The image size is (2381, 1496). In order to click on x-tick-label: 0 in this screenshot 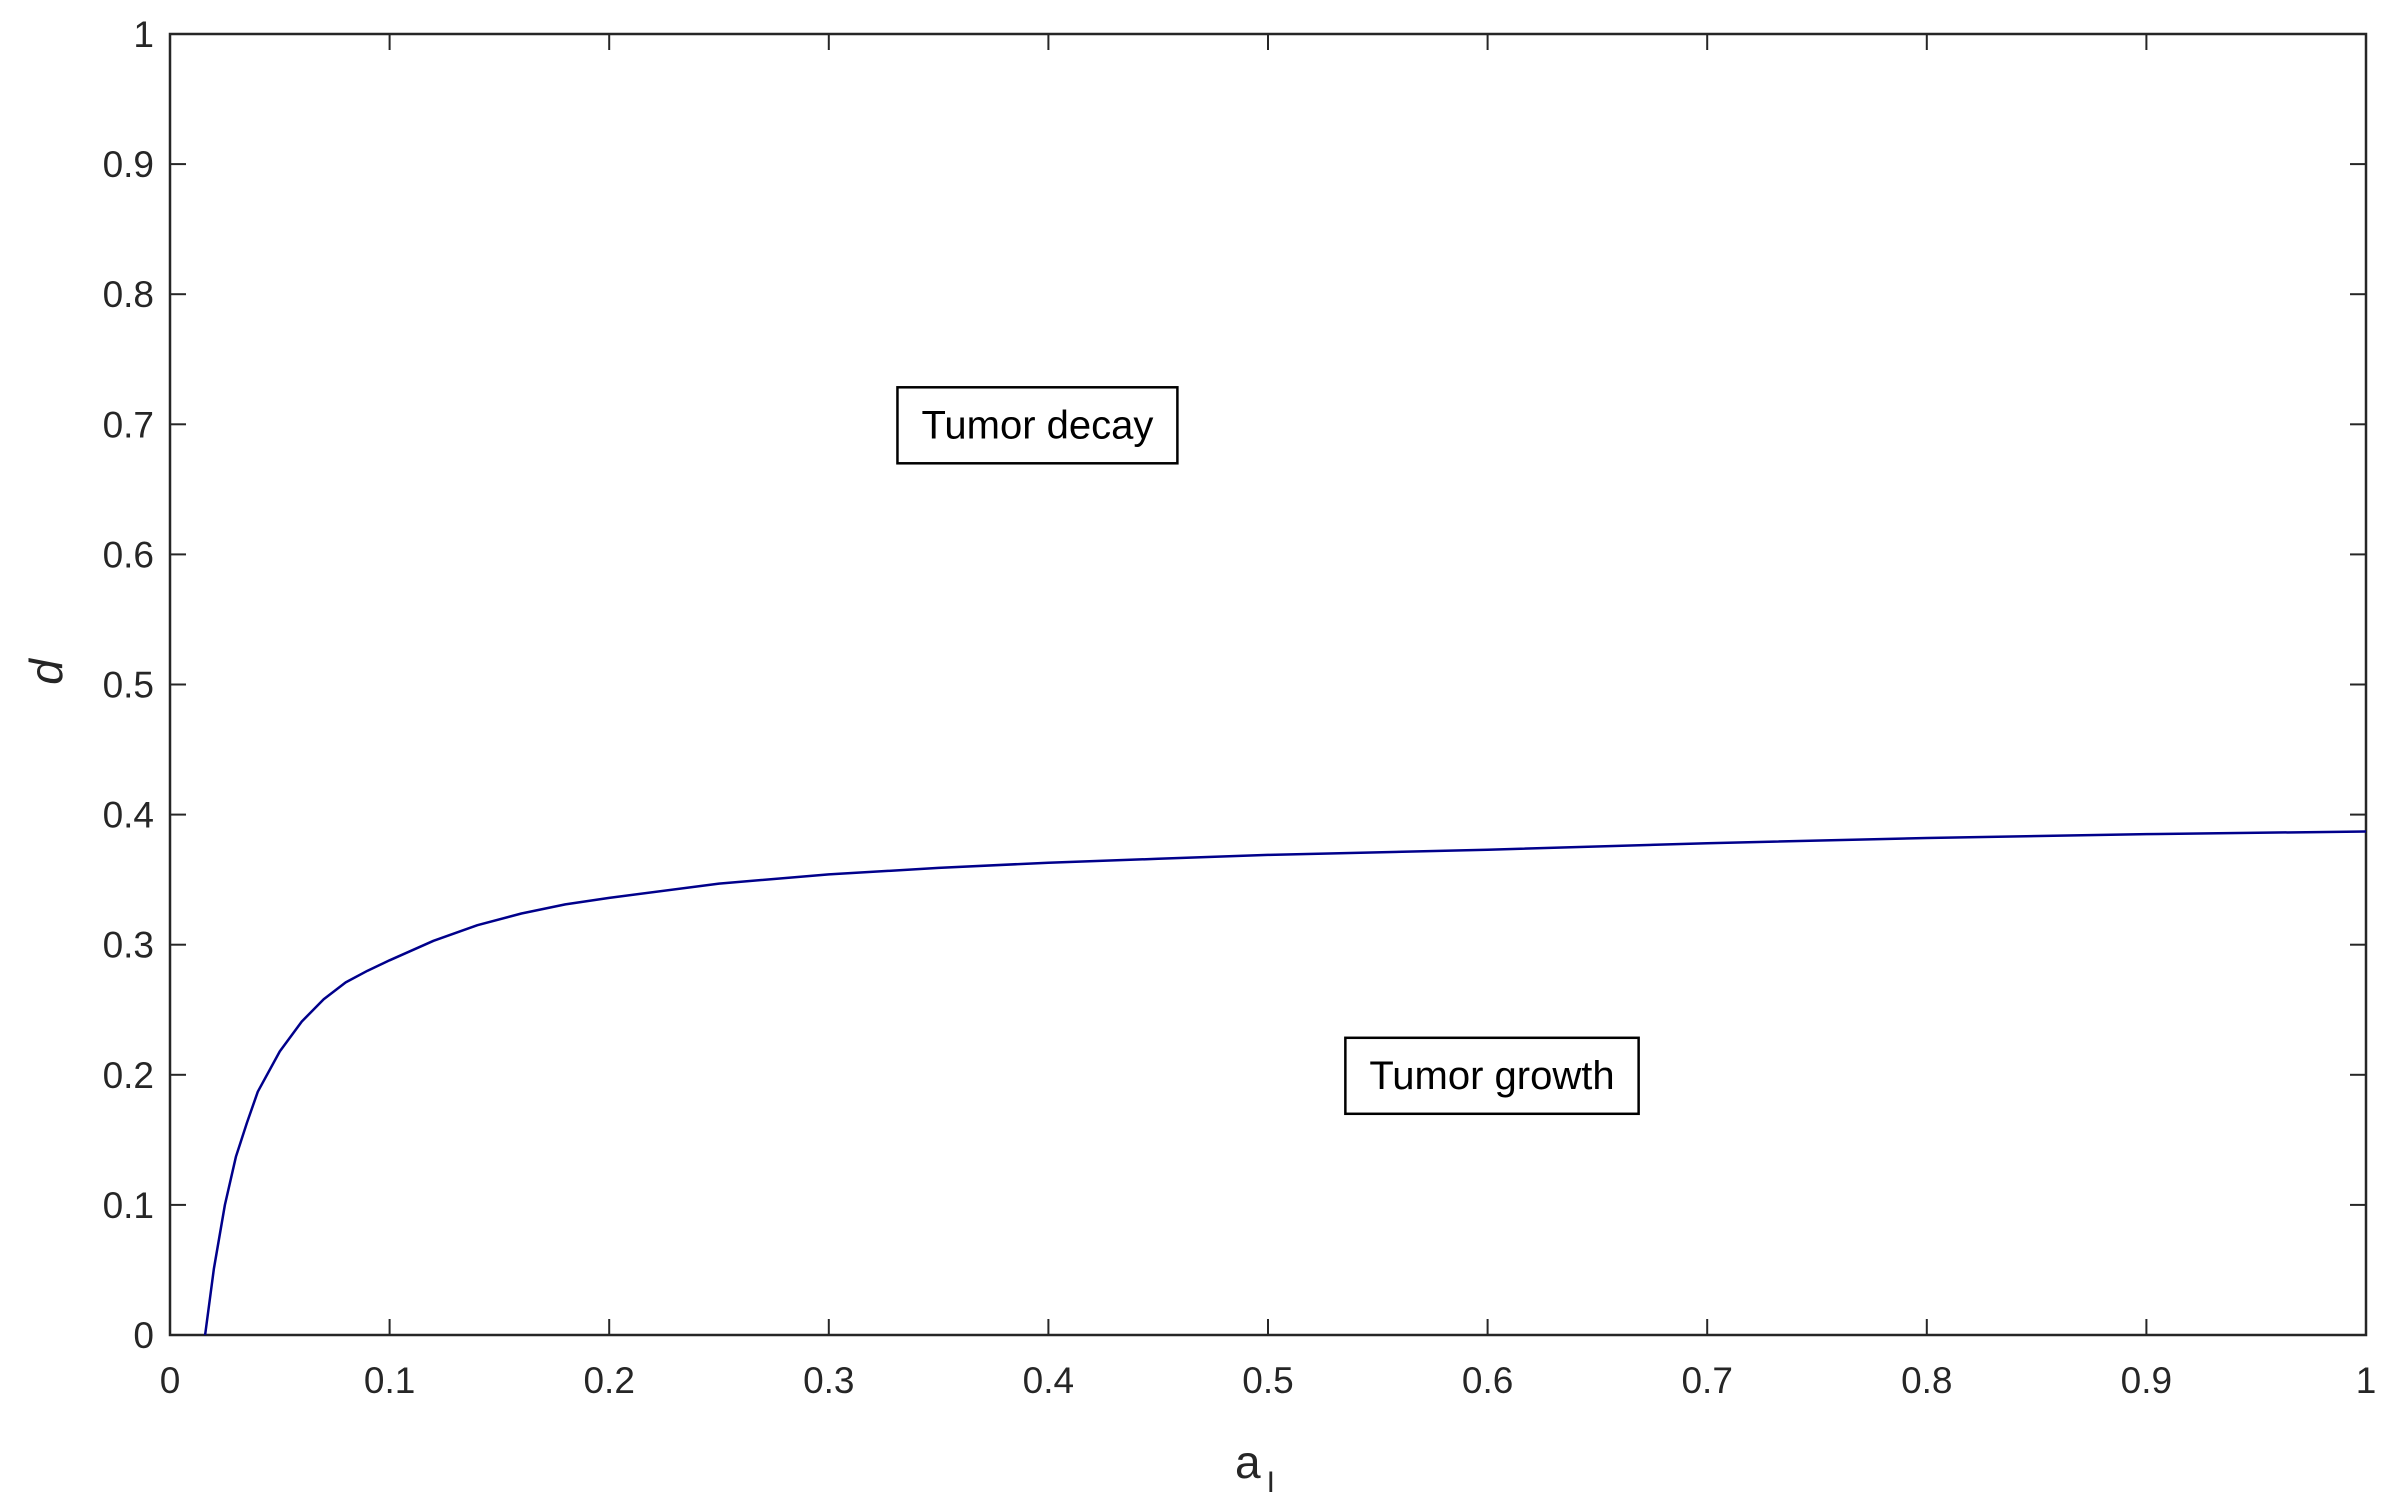, I will do `click(170, 1380)`.